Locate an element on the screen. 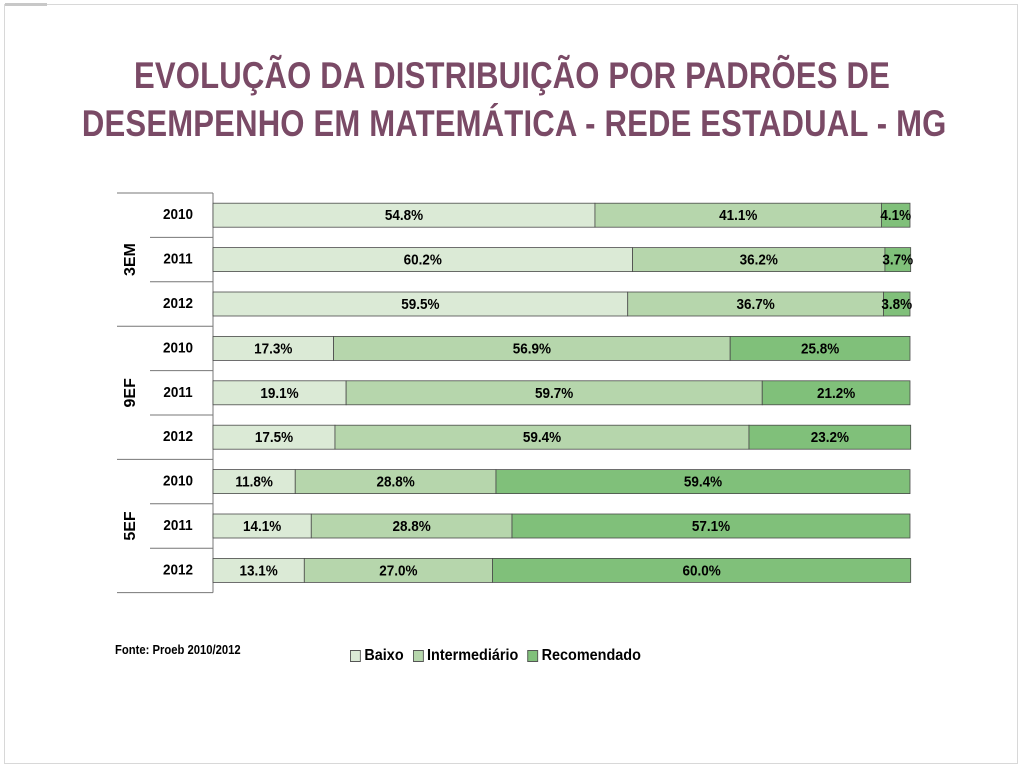  data-label-baixo: 60.2% is located at coordinates (423, 260).